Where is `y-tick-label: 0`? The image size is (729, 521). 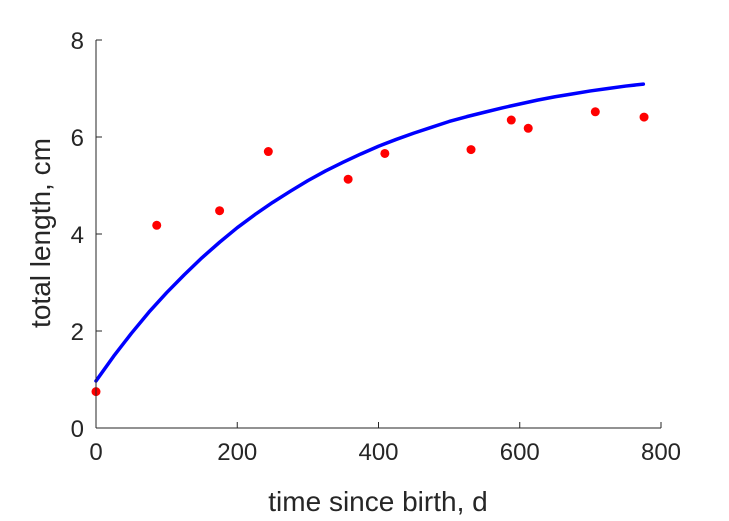 y-tick-label: 0 is located at coordinates (77, 429).